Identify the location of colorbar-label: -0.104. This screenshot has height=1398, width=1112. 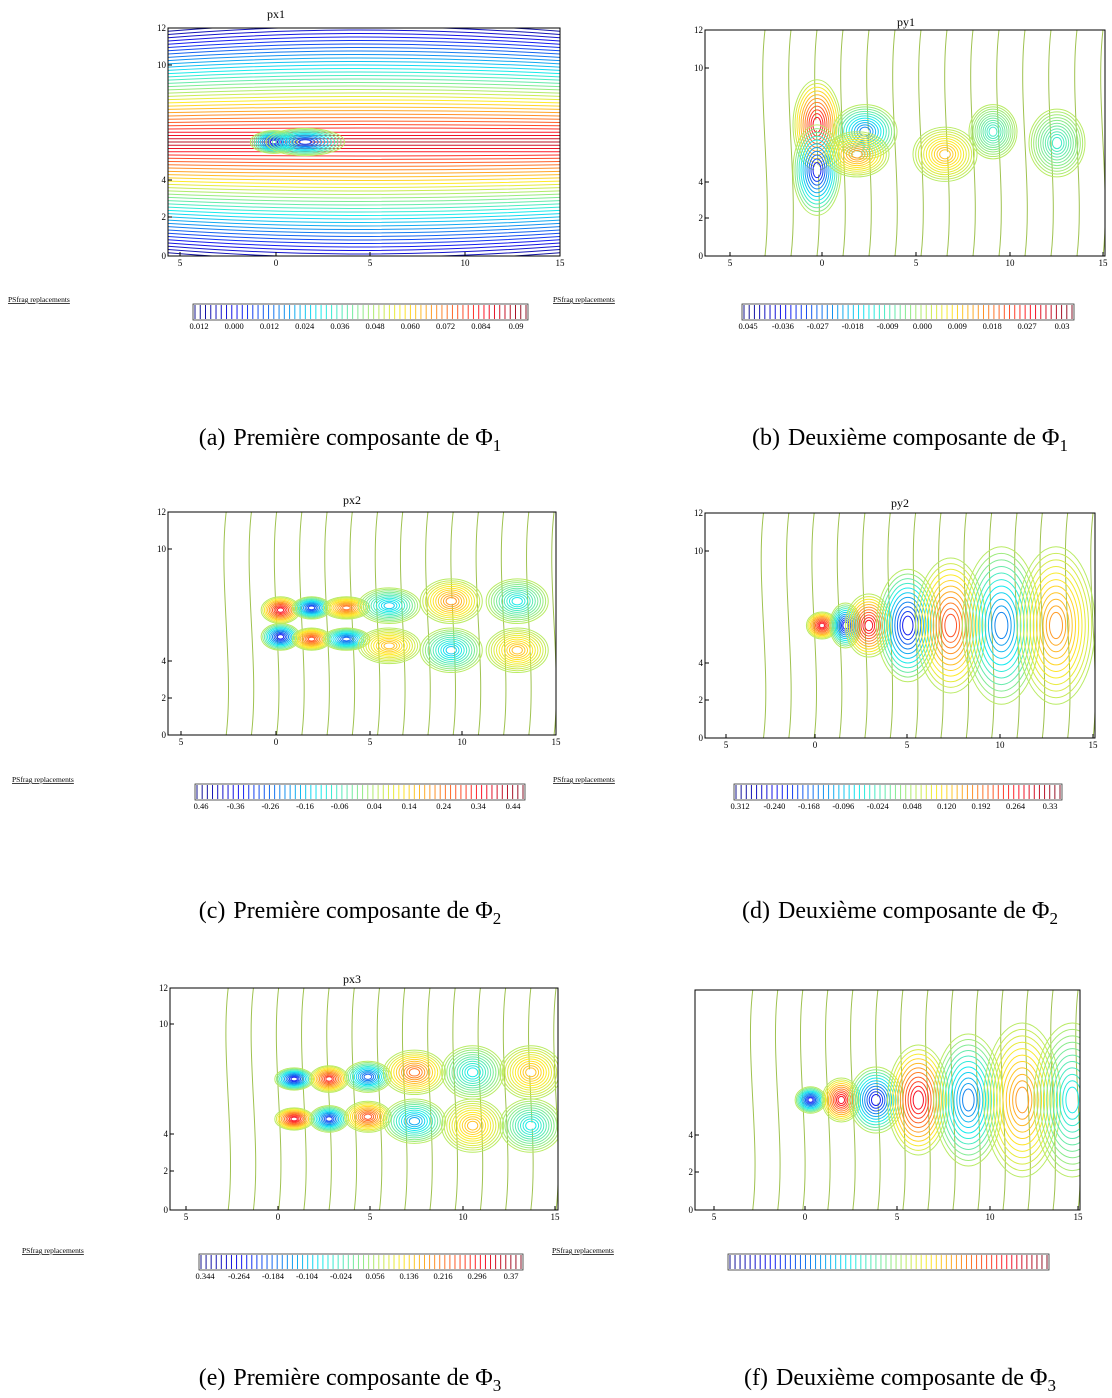
(307, 1276).